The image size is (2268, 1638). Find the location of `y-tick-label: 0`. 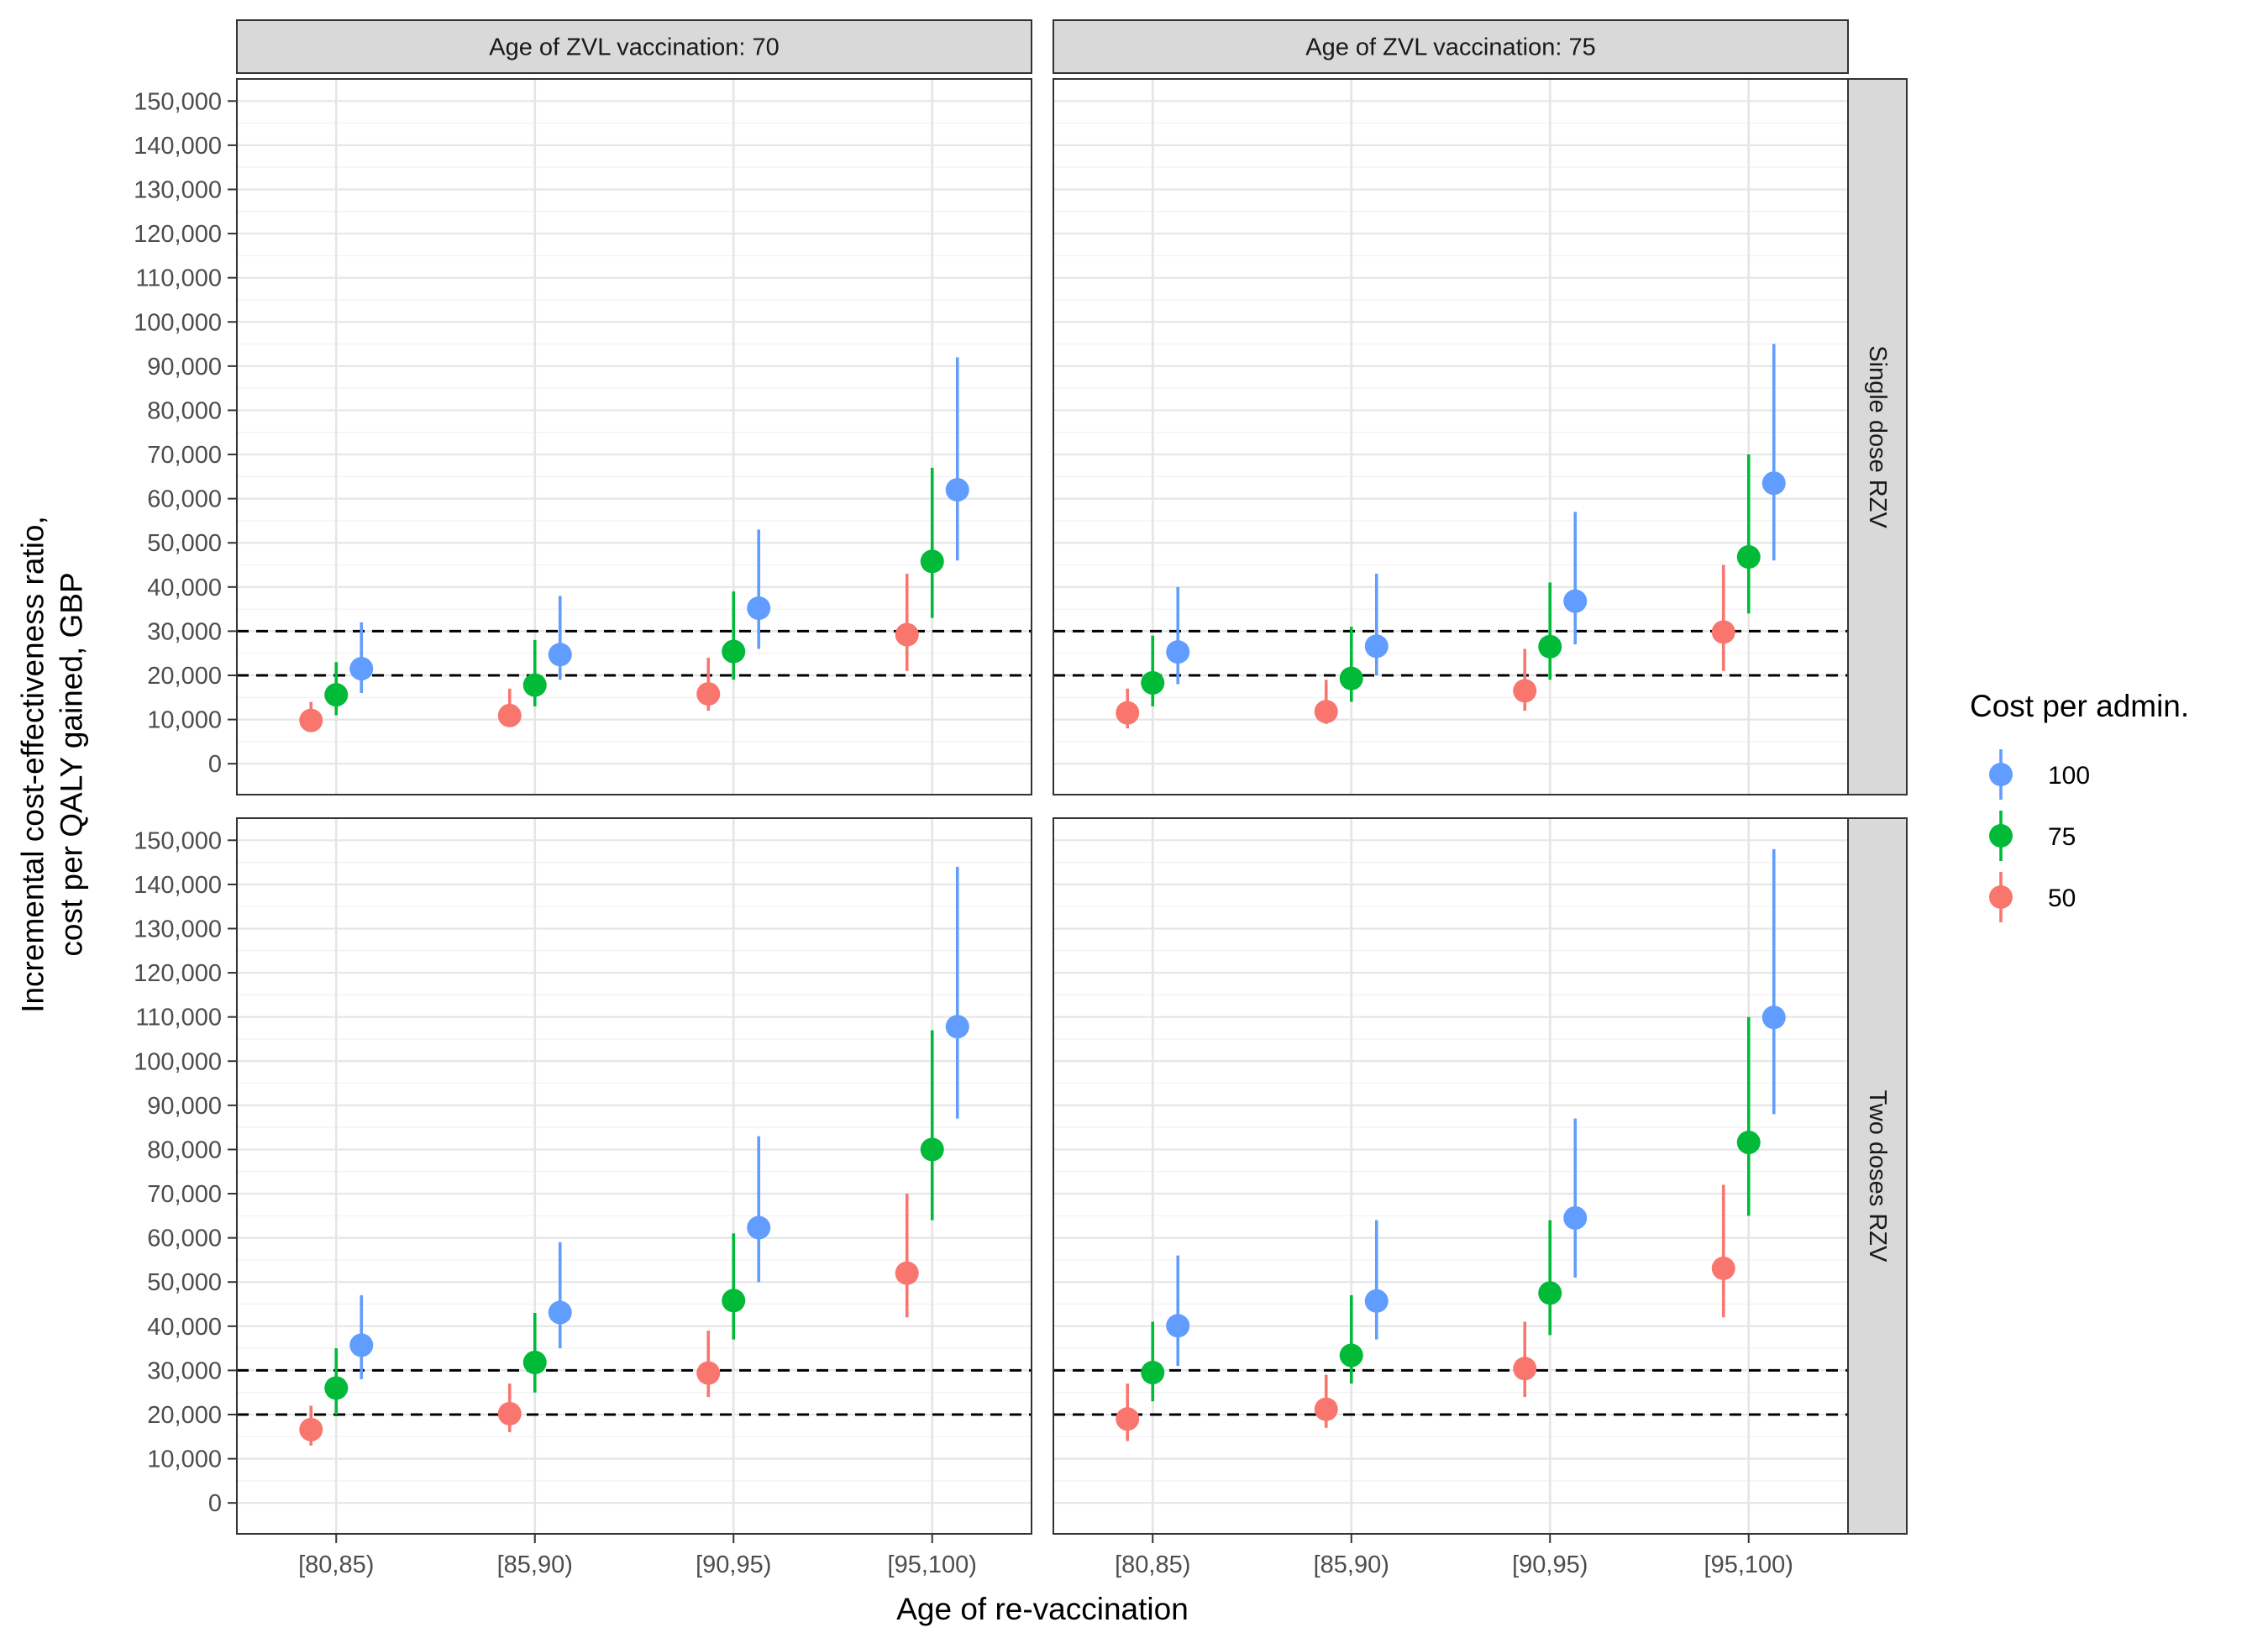

y-tick-label: 0 is located at coordinates (215, 1503).